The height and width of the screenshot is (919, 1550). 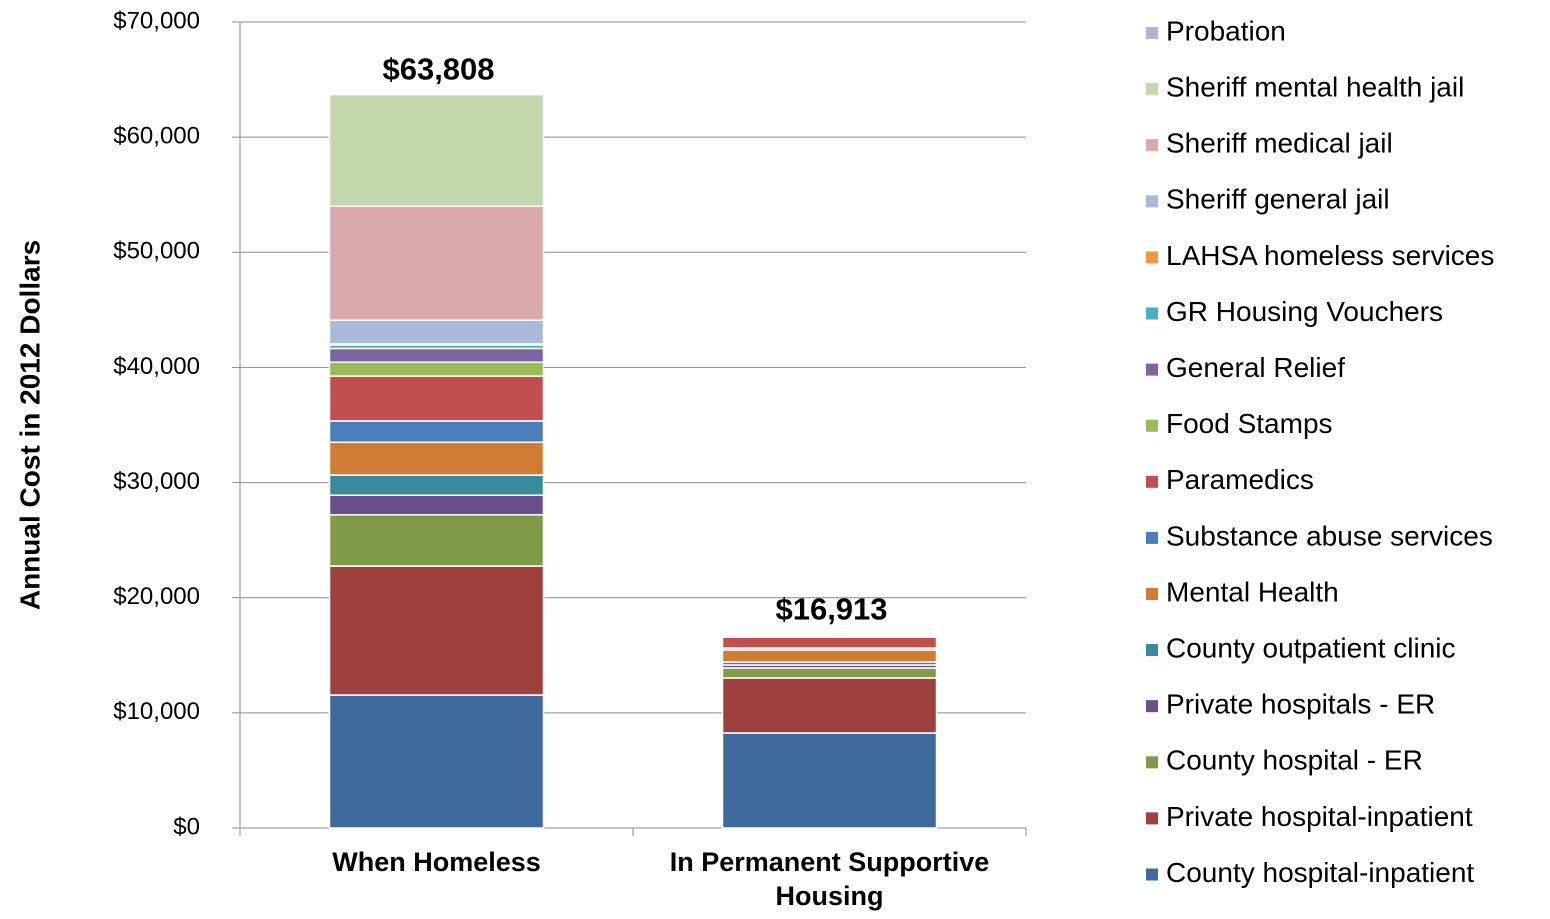 What do you see at coordinates (156, 596) in the screenshot?
I see `y-tick-label: $20,000` at bounding box center [156, 596].